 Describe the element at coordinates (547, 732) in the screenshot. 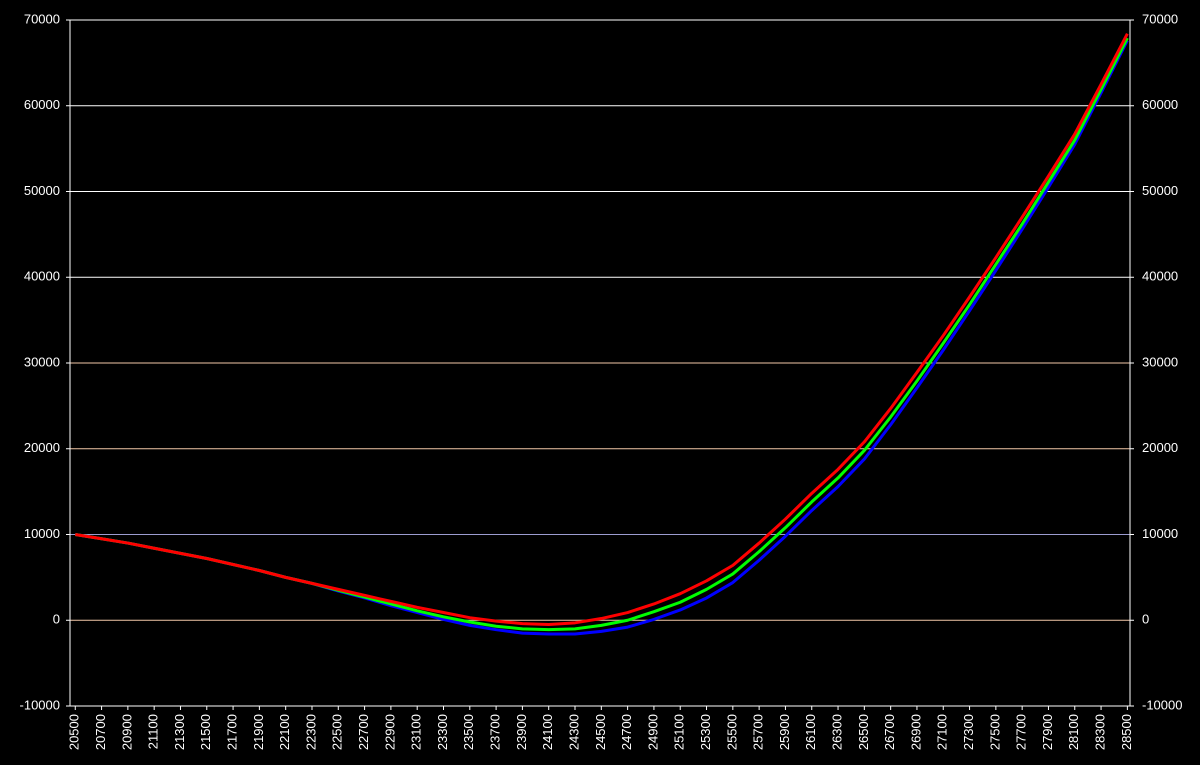

I see `x-tick-label: 24100` at that location.